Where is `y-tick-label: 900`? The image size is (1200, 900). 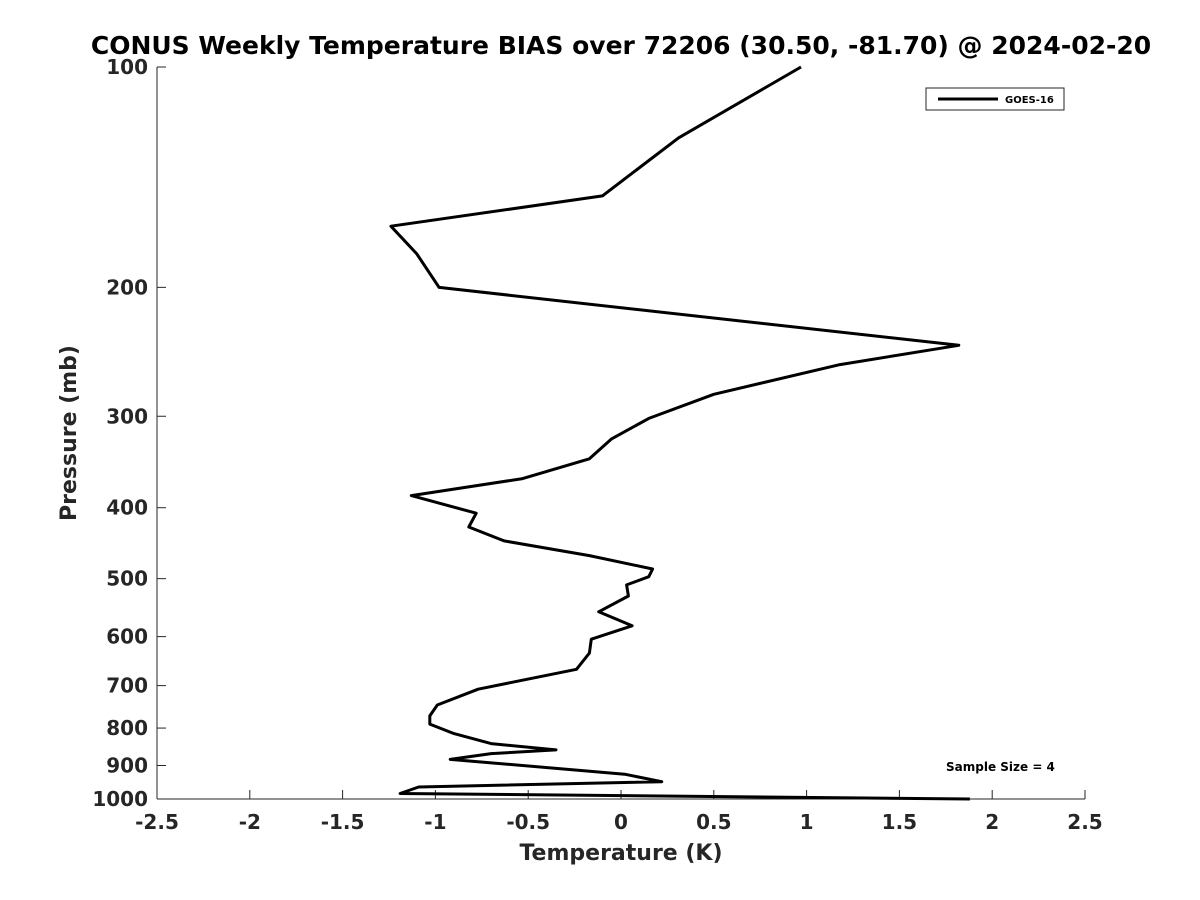
y-tick-label: 900 is located at coordinates (127, 766).